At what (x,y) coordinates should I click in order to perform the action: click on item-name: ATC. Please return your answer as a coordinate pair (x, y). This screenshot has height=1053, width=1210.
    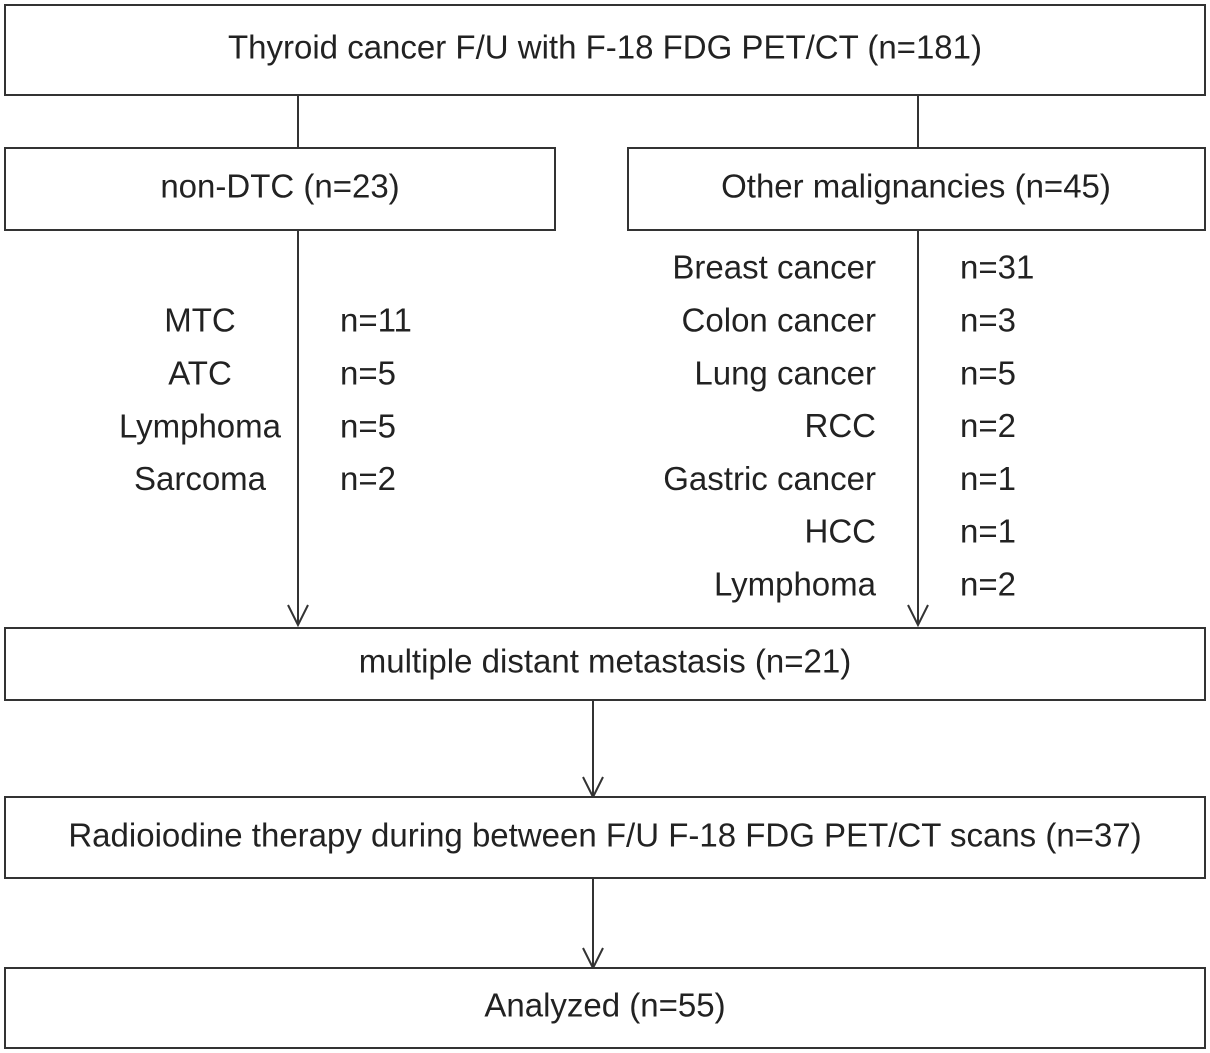
    Looking at the image, I should click on (200, 373).